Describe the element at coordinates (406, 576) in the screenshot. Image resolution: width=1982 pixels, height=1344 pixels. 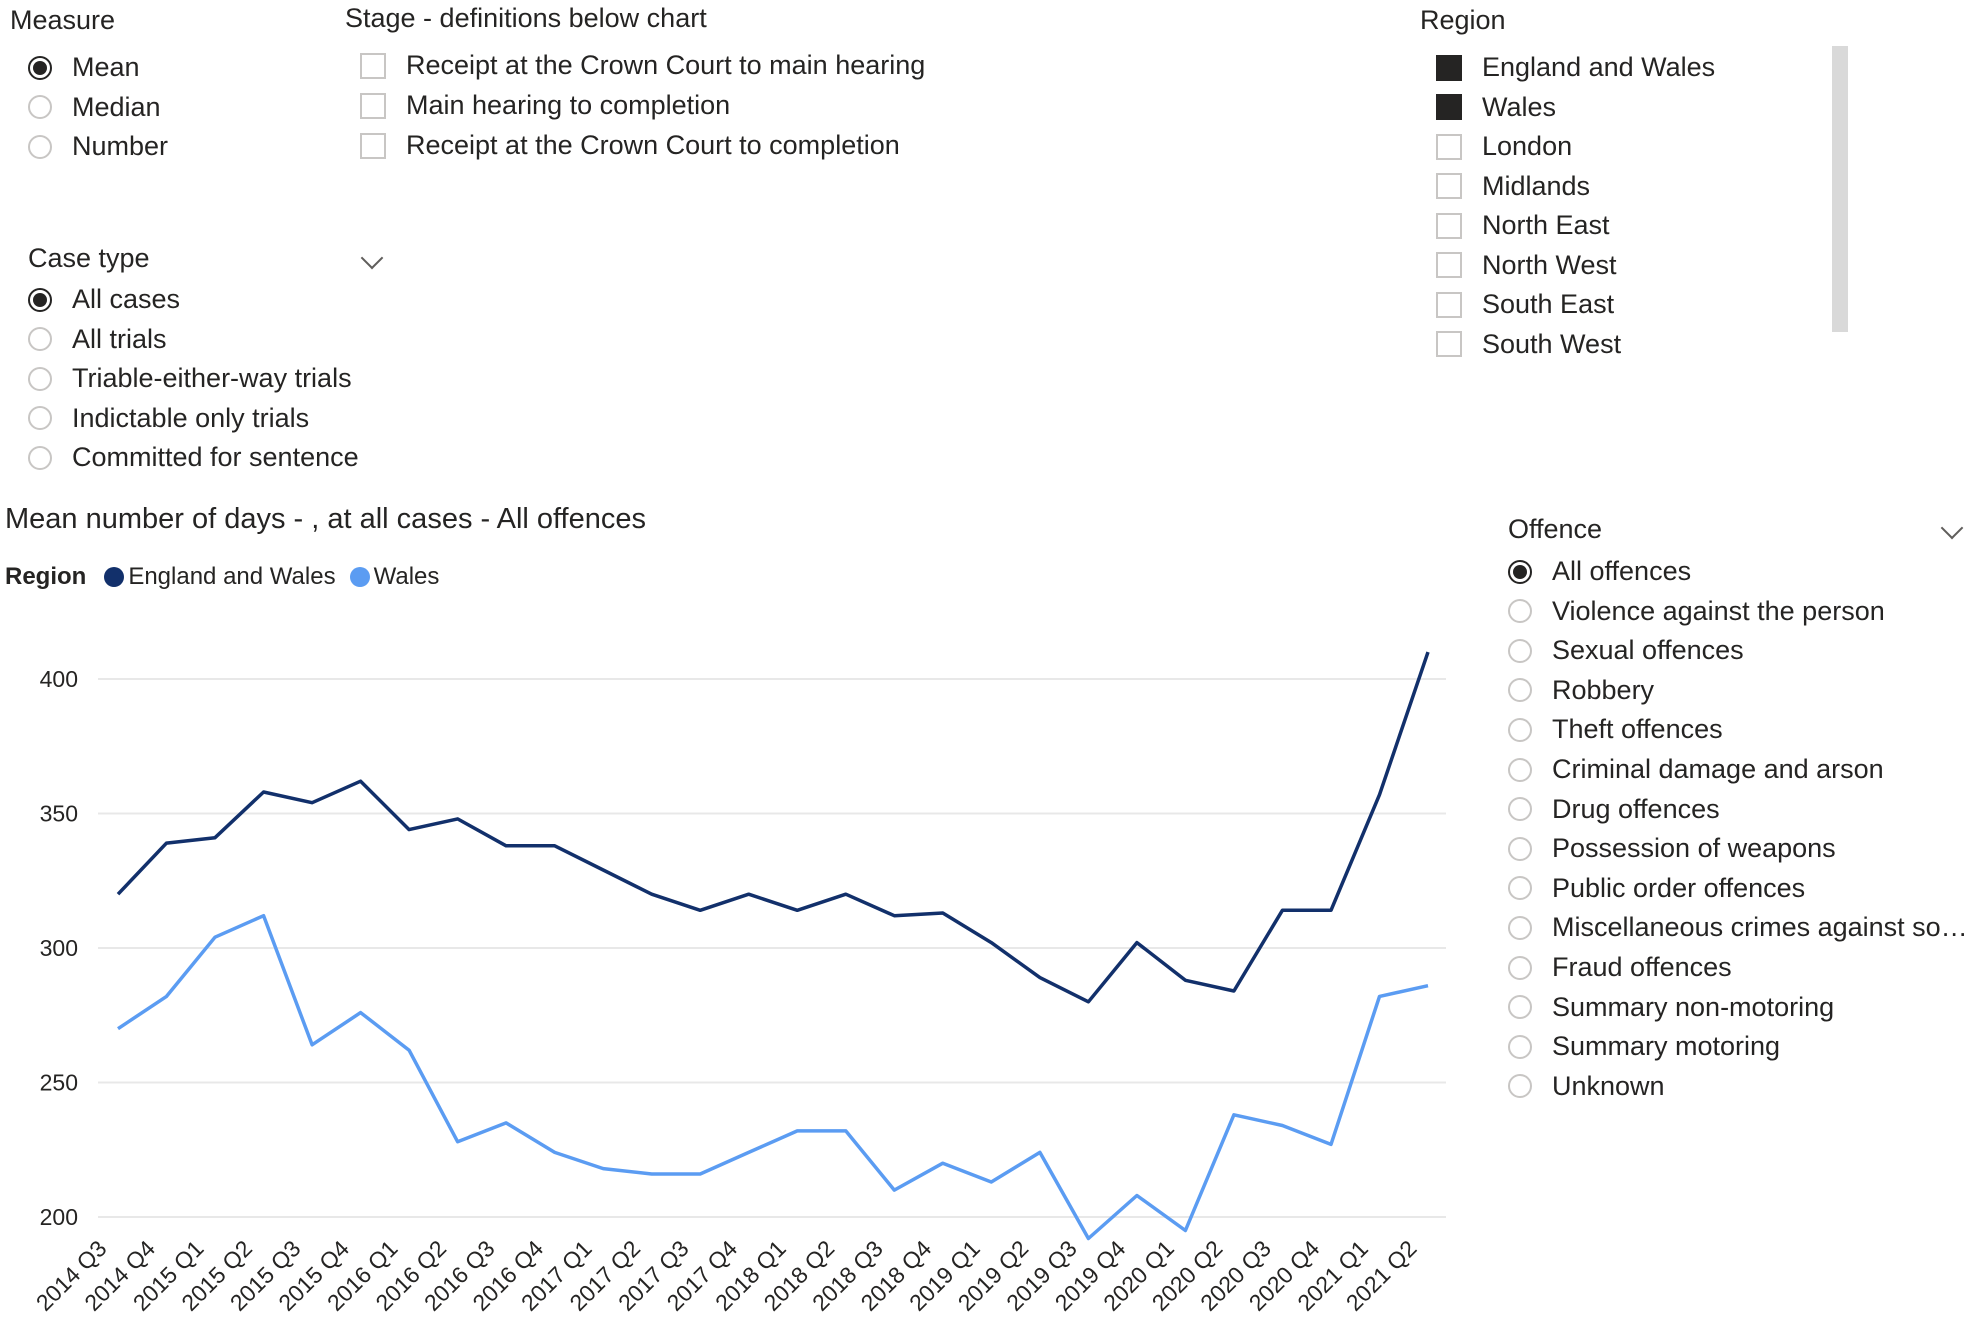
I see `legend-label-wales: Wales` at that location.